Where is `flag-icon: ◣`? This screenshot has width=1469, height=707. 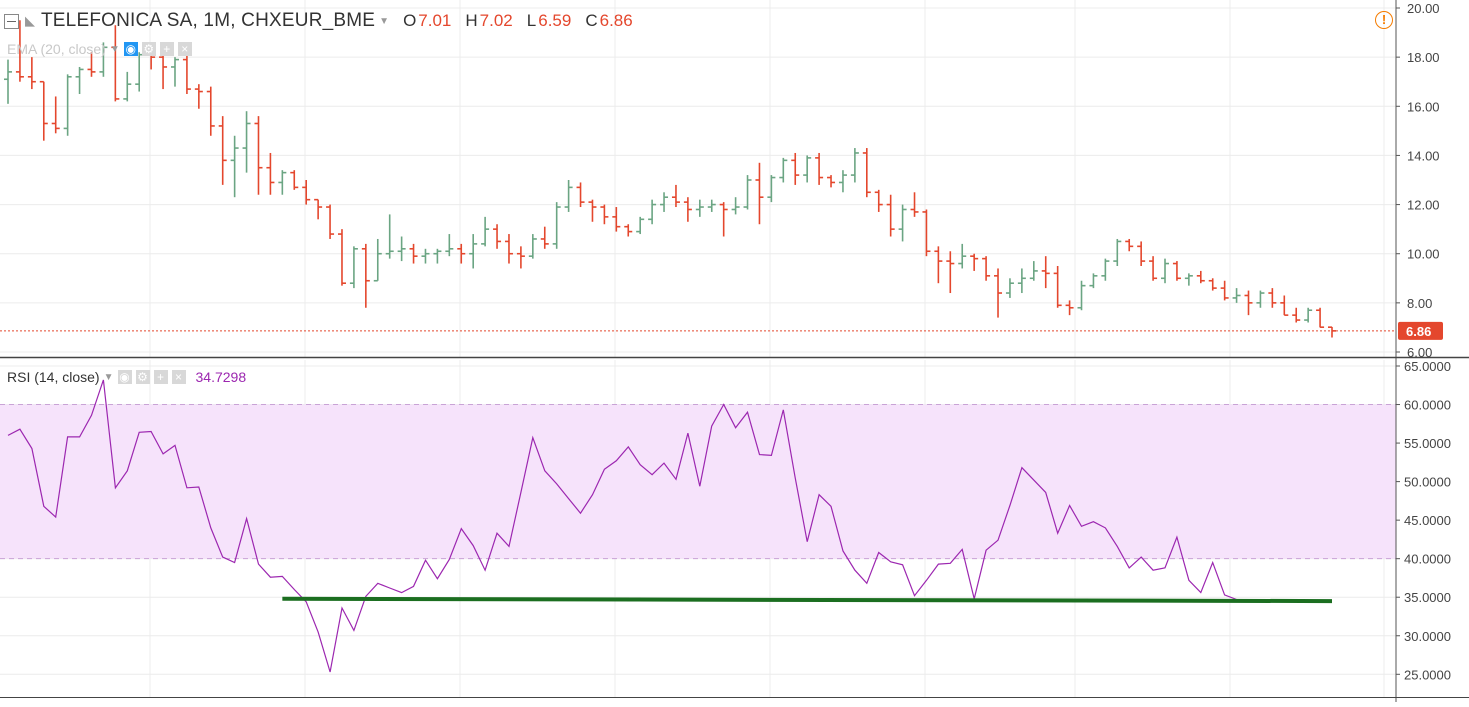 flag-icon: ◣ is located at coordinates (30, 20).